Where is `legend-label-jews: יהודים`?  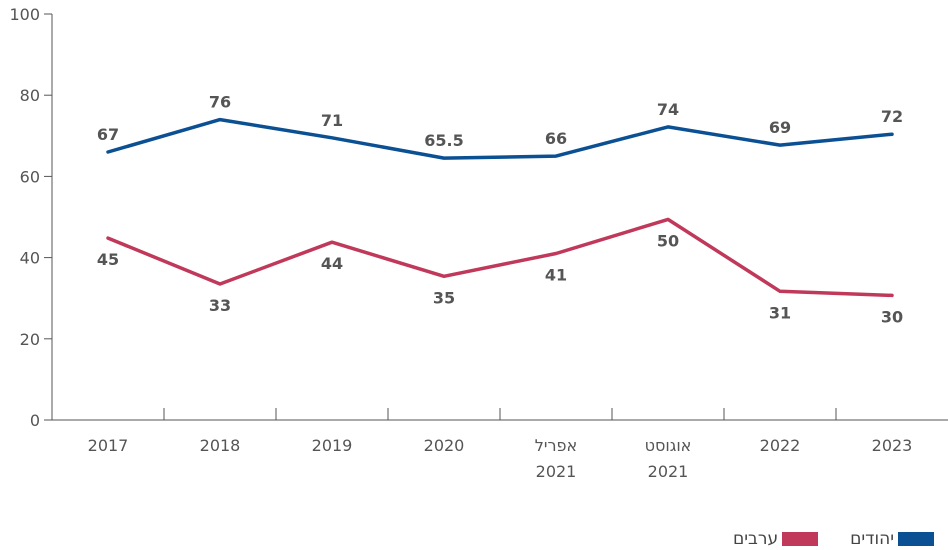
legend-label-jews: יהודים is located at coordinates (872, 539).